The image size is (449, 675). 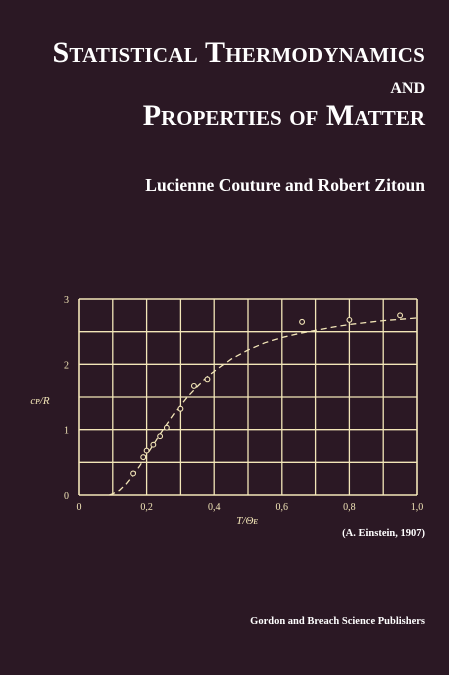 What do you see at coordinates (66, 365) in the screenshot?
I see `y-tick-label: 2` at bounding box center [66, 365].